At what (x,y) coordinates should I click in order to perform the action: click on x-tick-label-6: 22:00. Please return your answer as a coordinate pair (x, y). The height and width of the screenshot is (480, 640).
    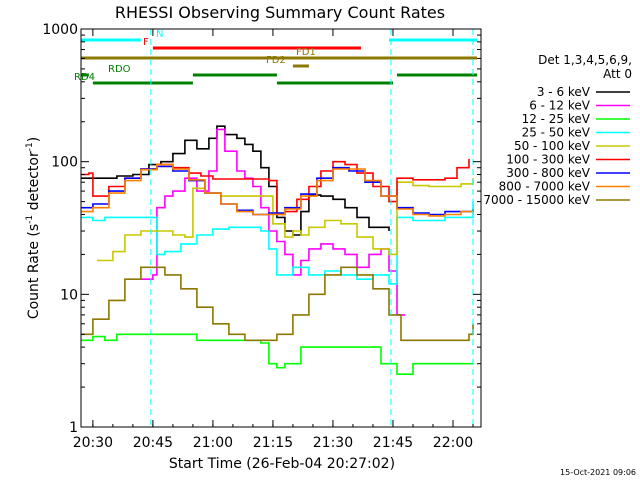
    Looking at the image, I should click on (453, 443).